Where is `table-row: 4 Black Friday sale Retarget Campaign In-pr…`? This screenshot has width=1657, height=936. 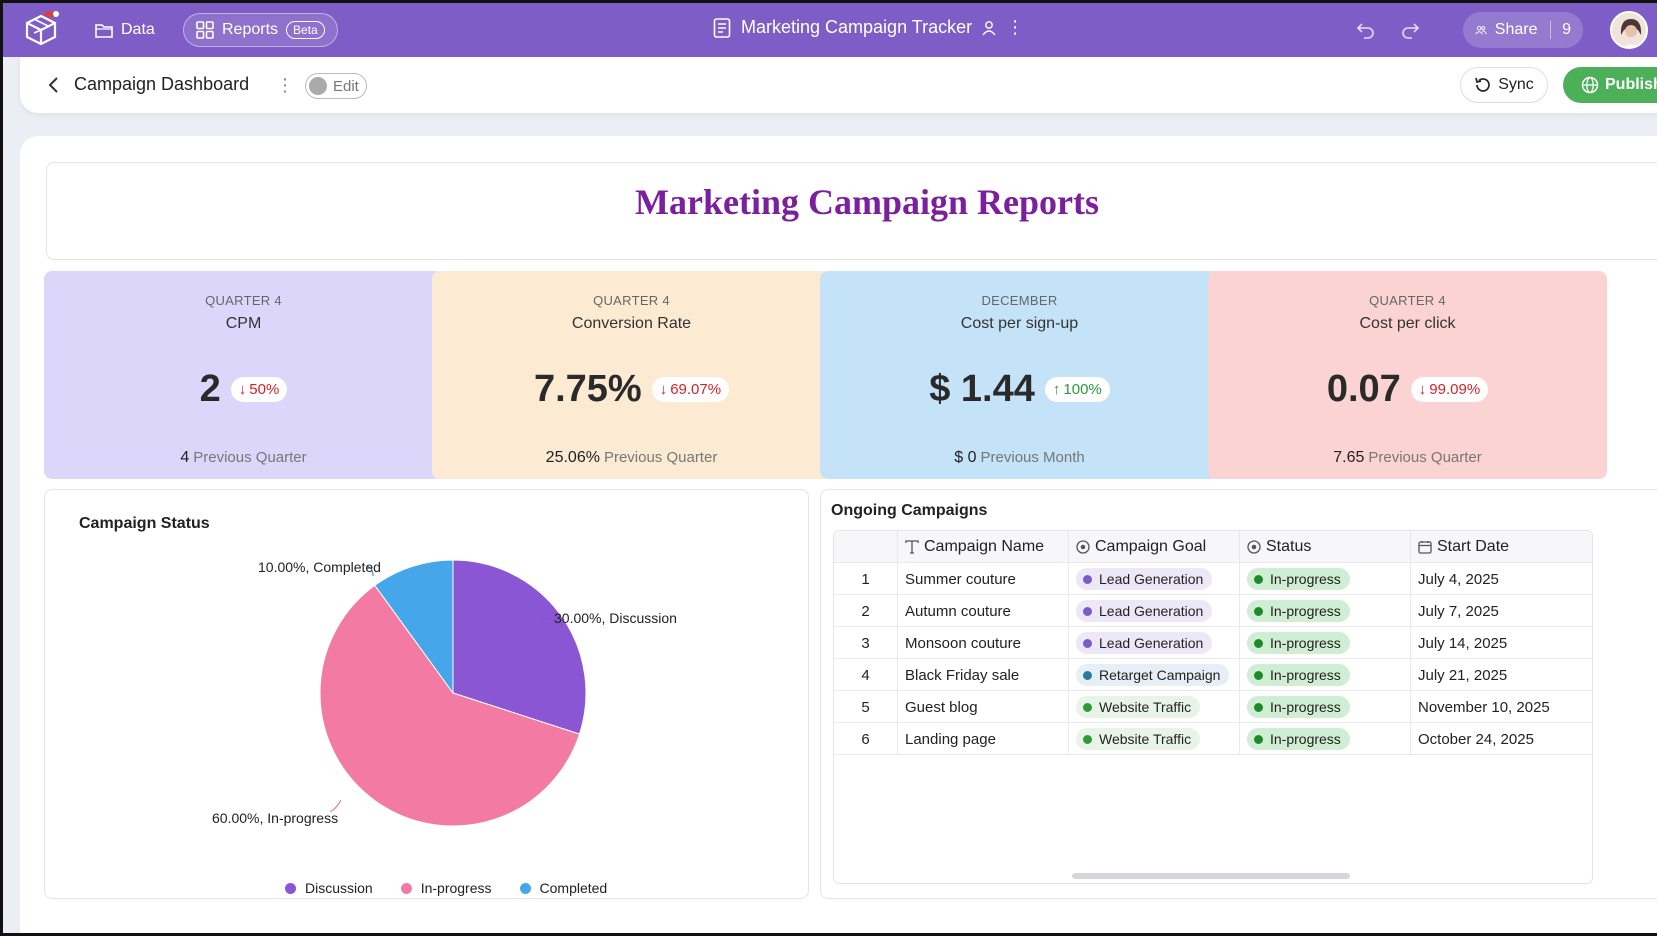
table-row: 4 Black Friday sale Retarget Campaign In-pr… is located at coordinates (1213, 675).